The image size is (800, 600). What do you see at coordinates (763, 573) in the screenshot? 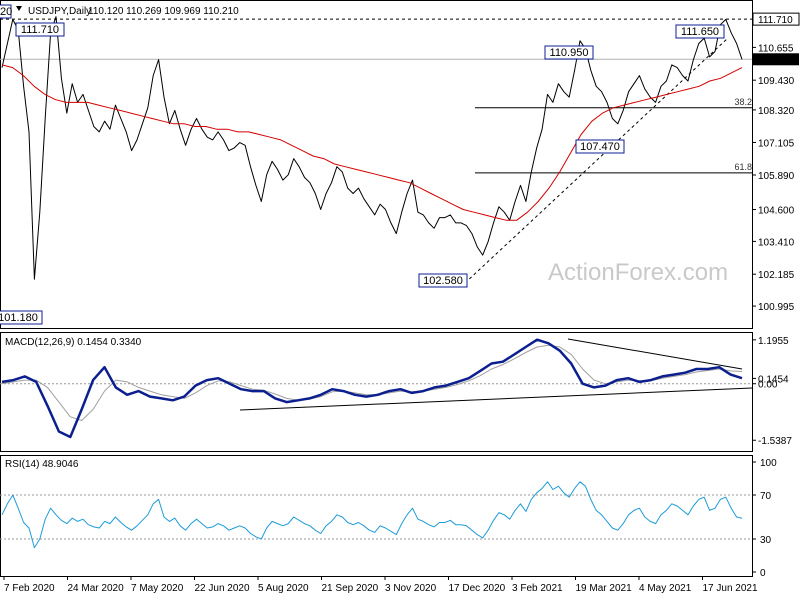
I see `rsi-tick-label-3: 0` at bounding box center [763, 573].